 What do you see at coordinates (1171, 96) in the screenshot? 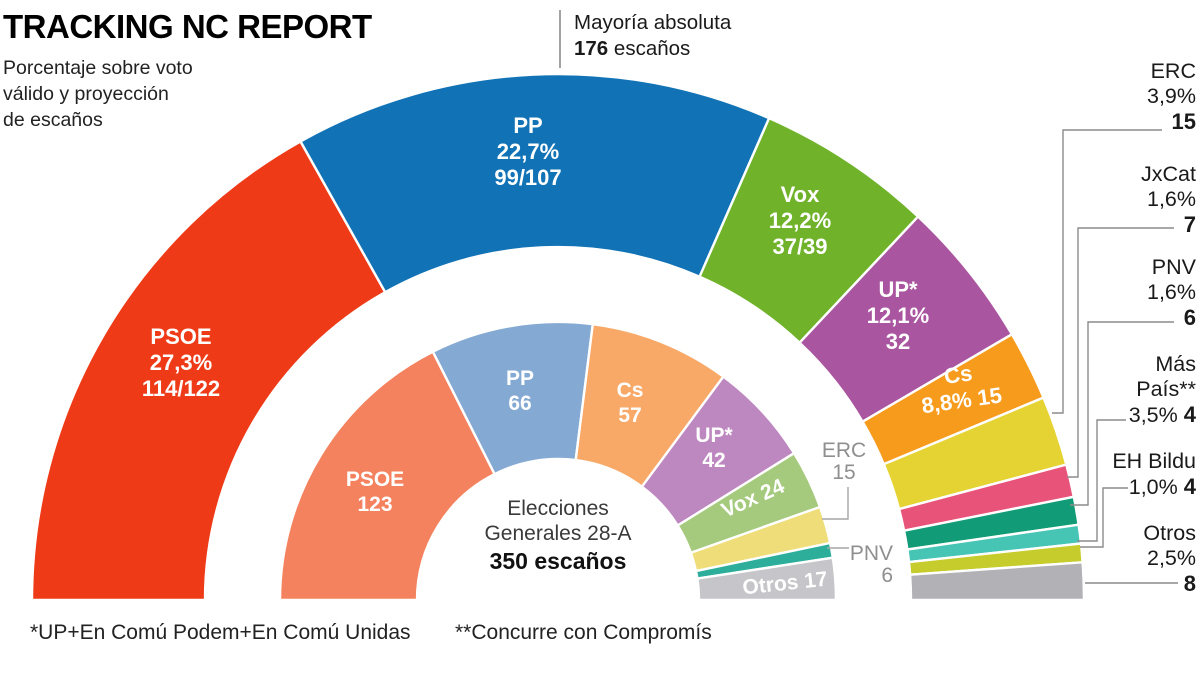
I see `right-label-erc: ERC 3,9% 15` at bounding box center [1171, 96].